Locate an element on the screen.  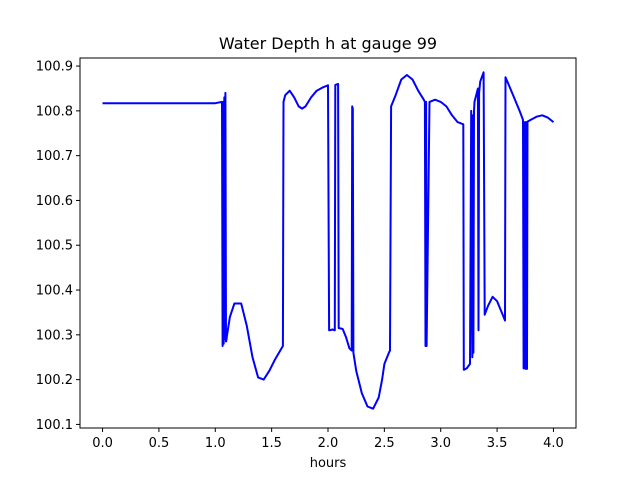
x-tick-label: 3.0 is located at coordinates (440, 443).